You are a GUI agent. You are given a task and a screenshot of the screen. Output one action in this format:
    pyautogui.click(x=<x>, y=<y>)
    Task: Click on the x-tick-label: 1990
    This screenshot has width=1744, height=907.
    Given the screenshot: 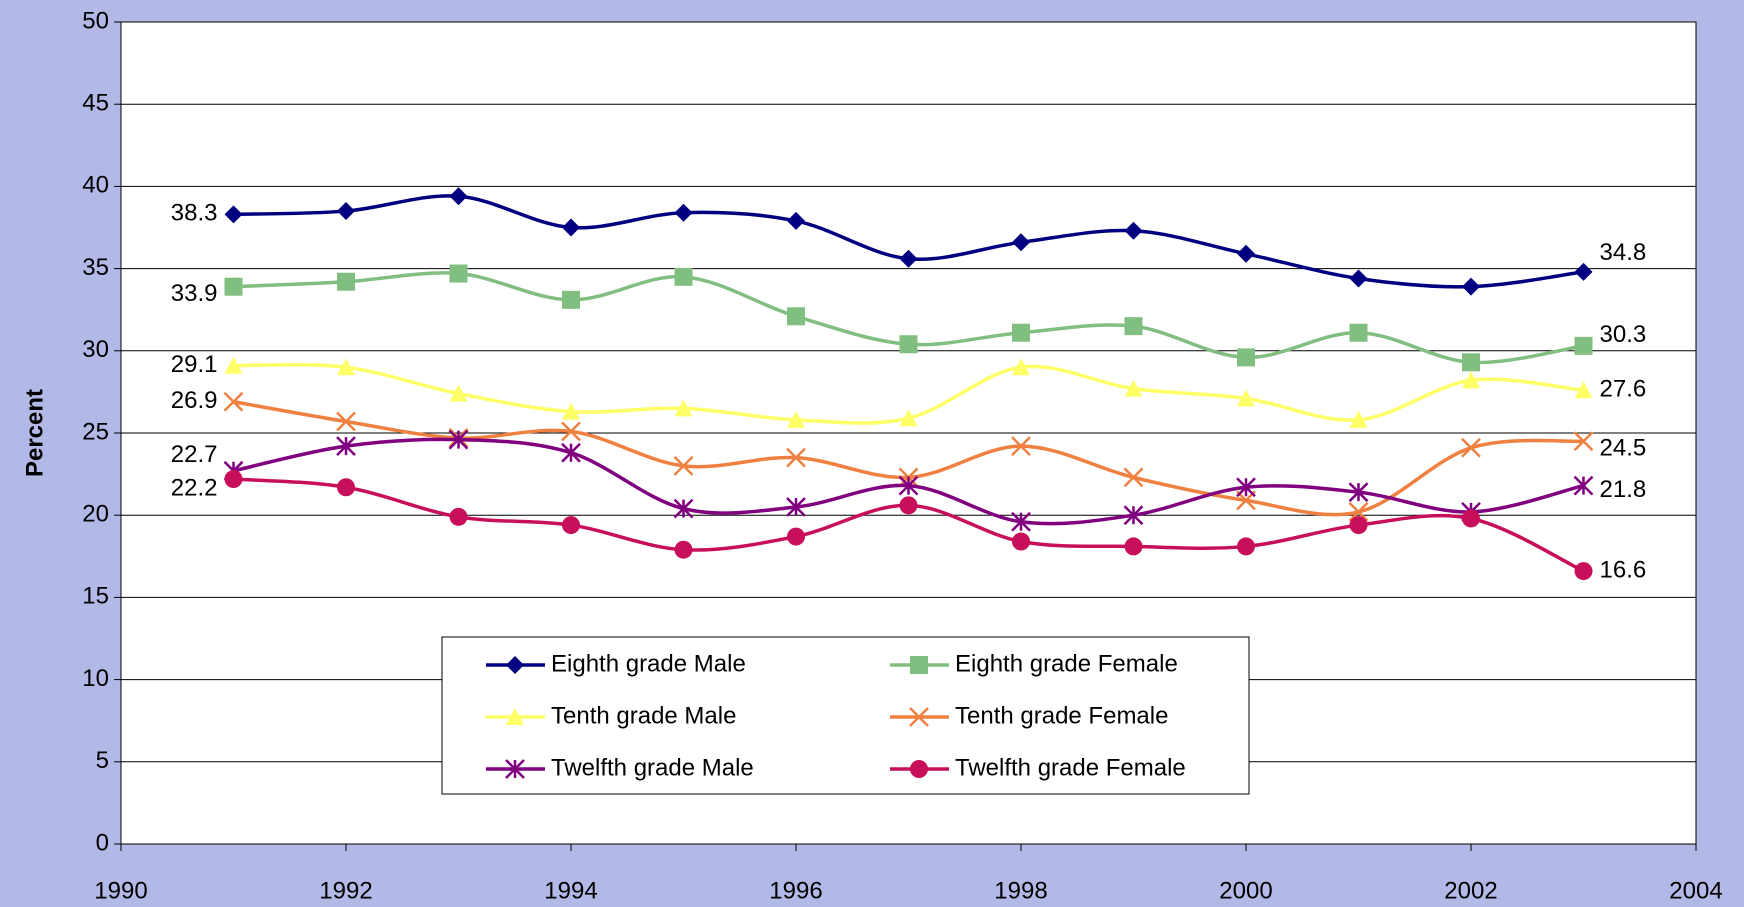 What is the action you would take?
    pyautogui.click(x=120, y=890)
    